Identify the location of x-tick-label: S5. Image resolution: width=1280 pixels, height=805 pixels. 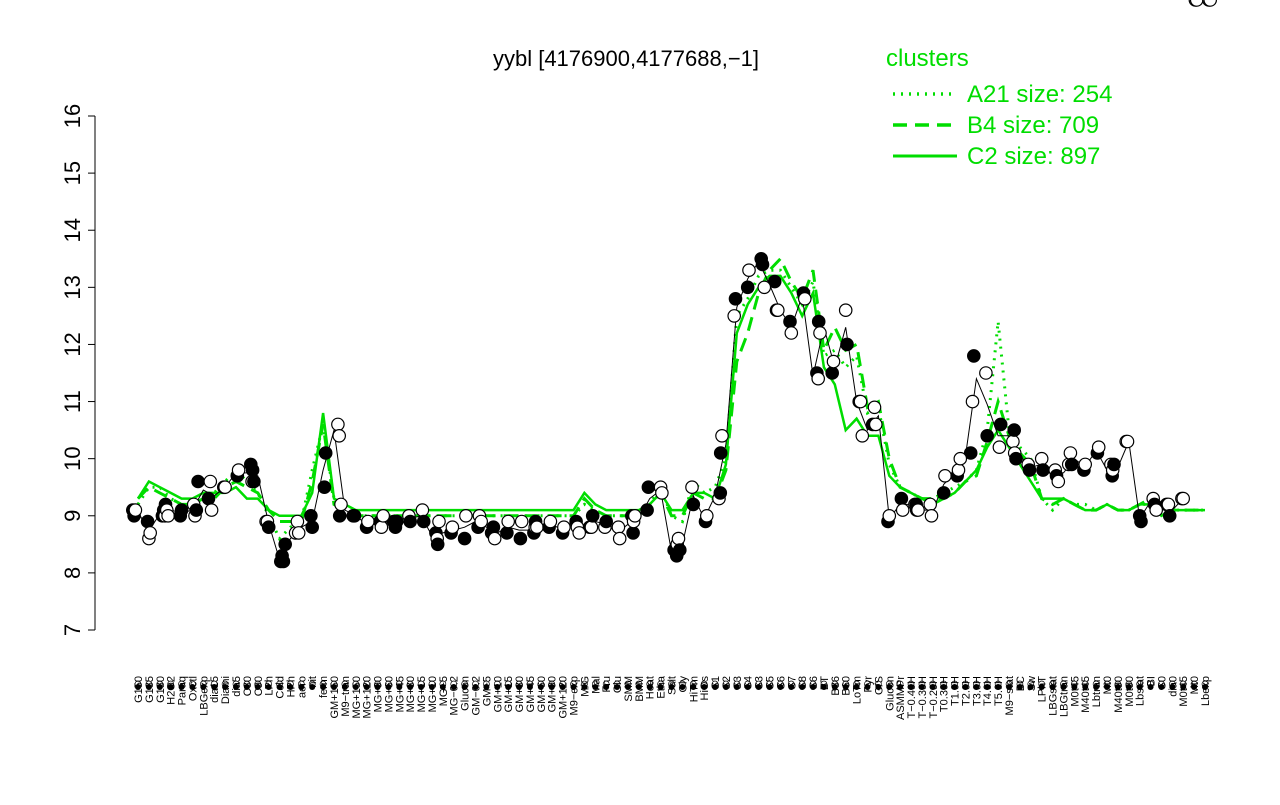
(770, 682).